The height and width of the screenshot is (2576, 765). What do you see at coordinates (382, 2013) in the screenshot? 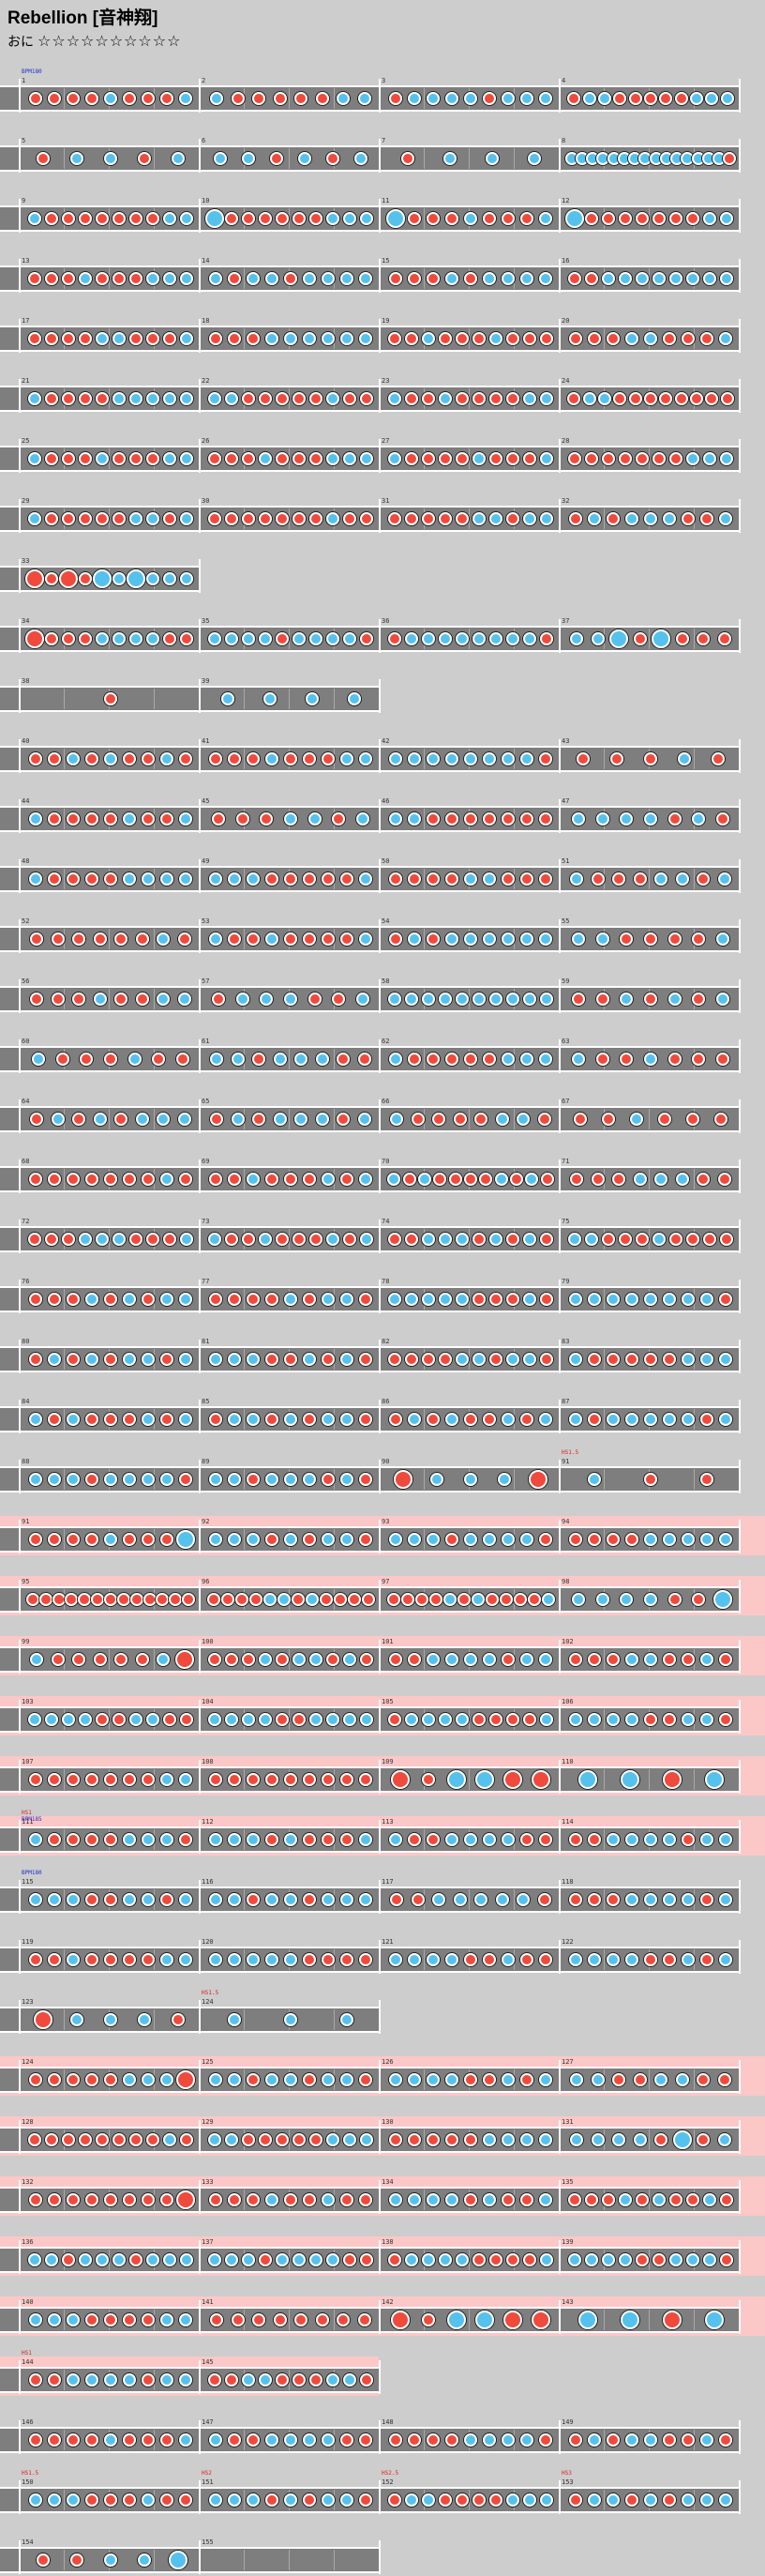
I see `chart-row: 123 124 HS1.5` at bounding box center [382, 2013].